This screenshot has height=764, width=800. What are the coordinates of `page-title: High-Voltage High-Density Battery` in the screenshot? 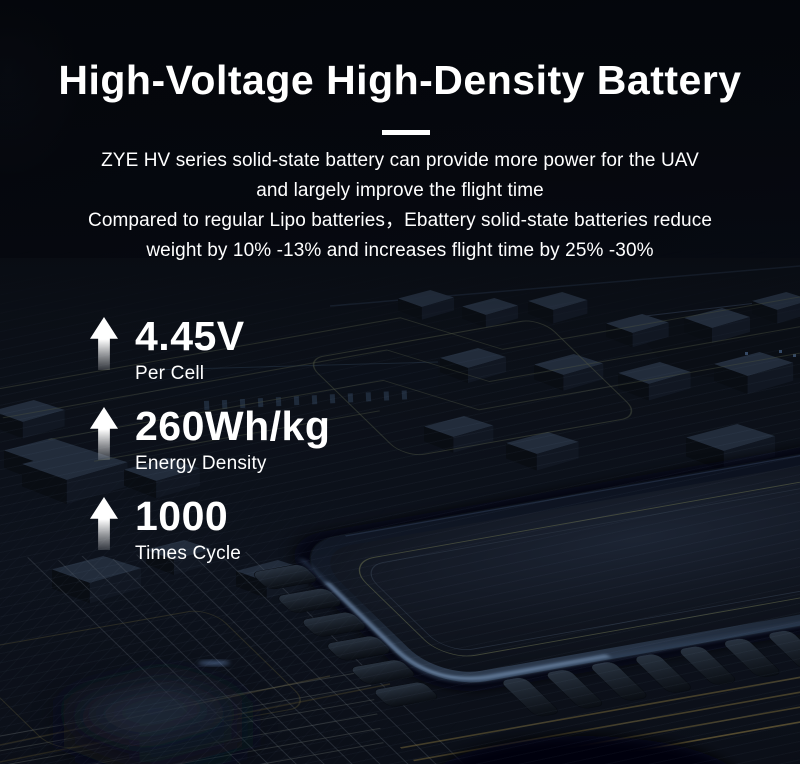 It's located at (400, 80).